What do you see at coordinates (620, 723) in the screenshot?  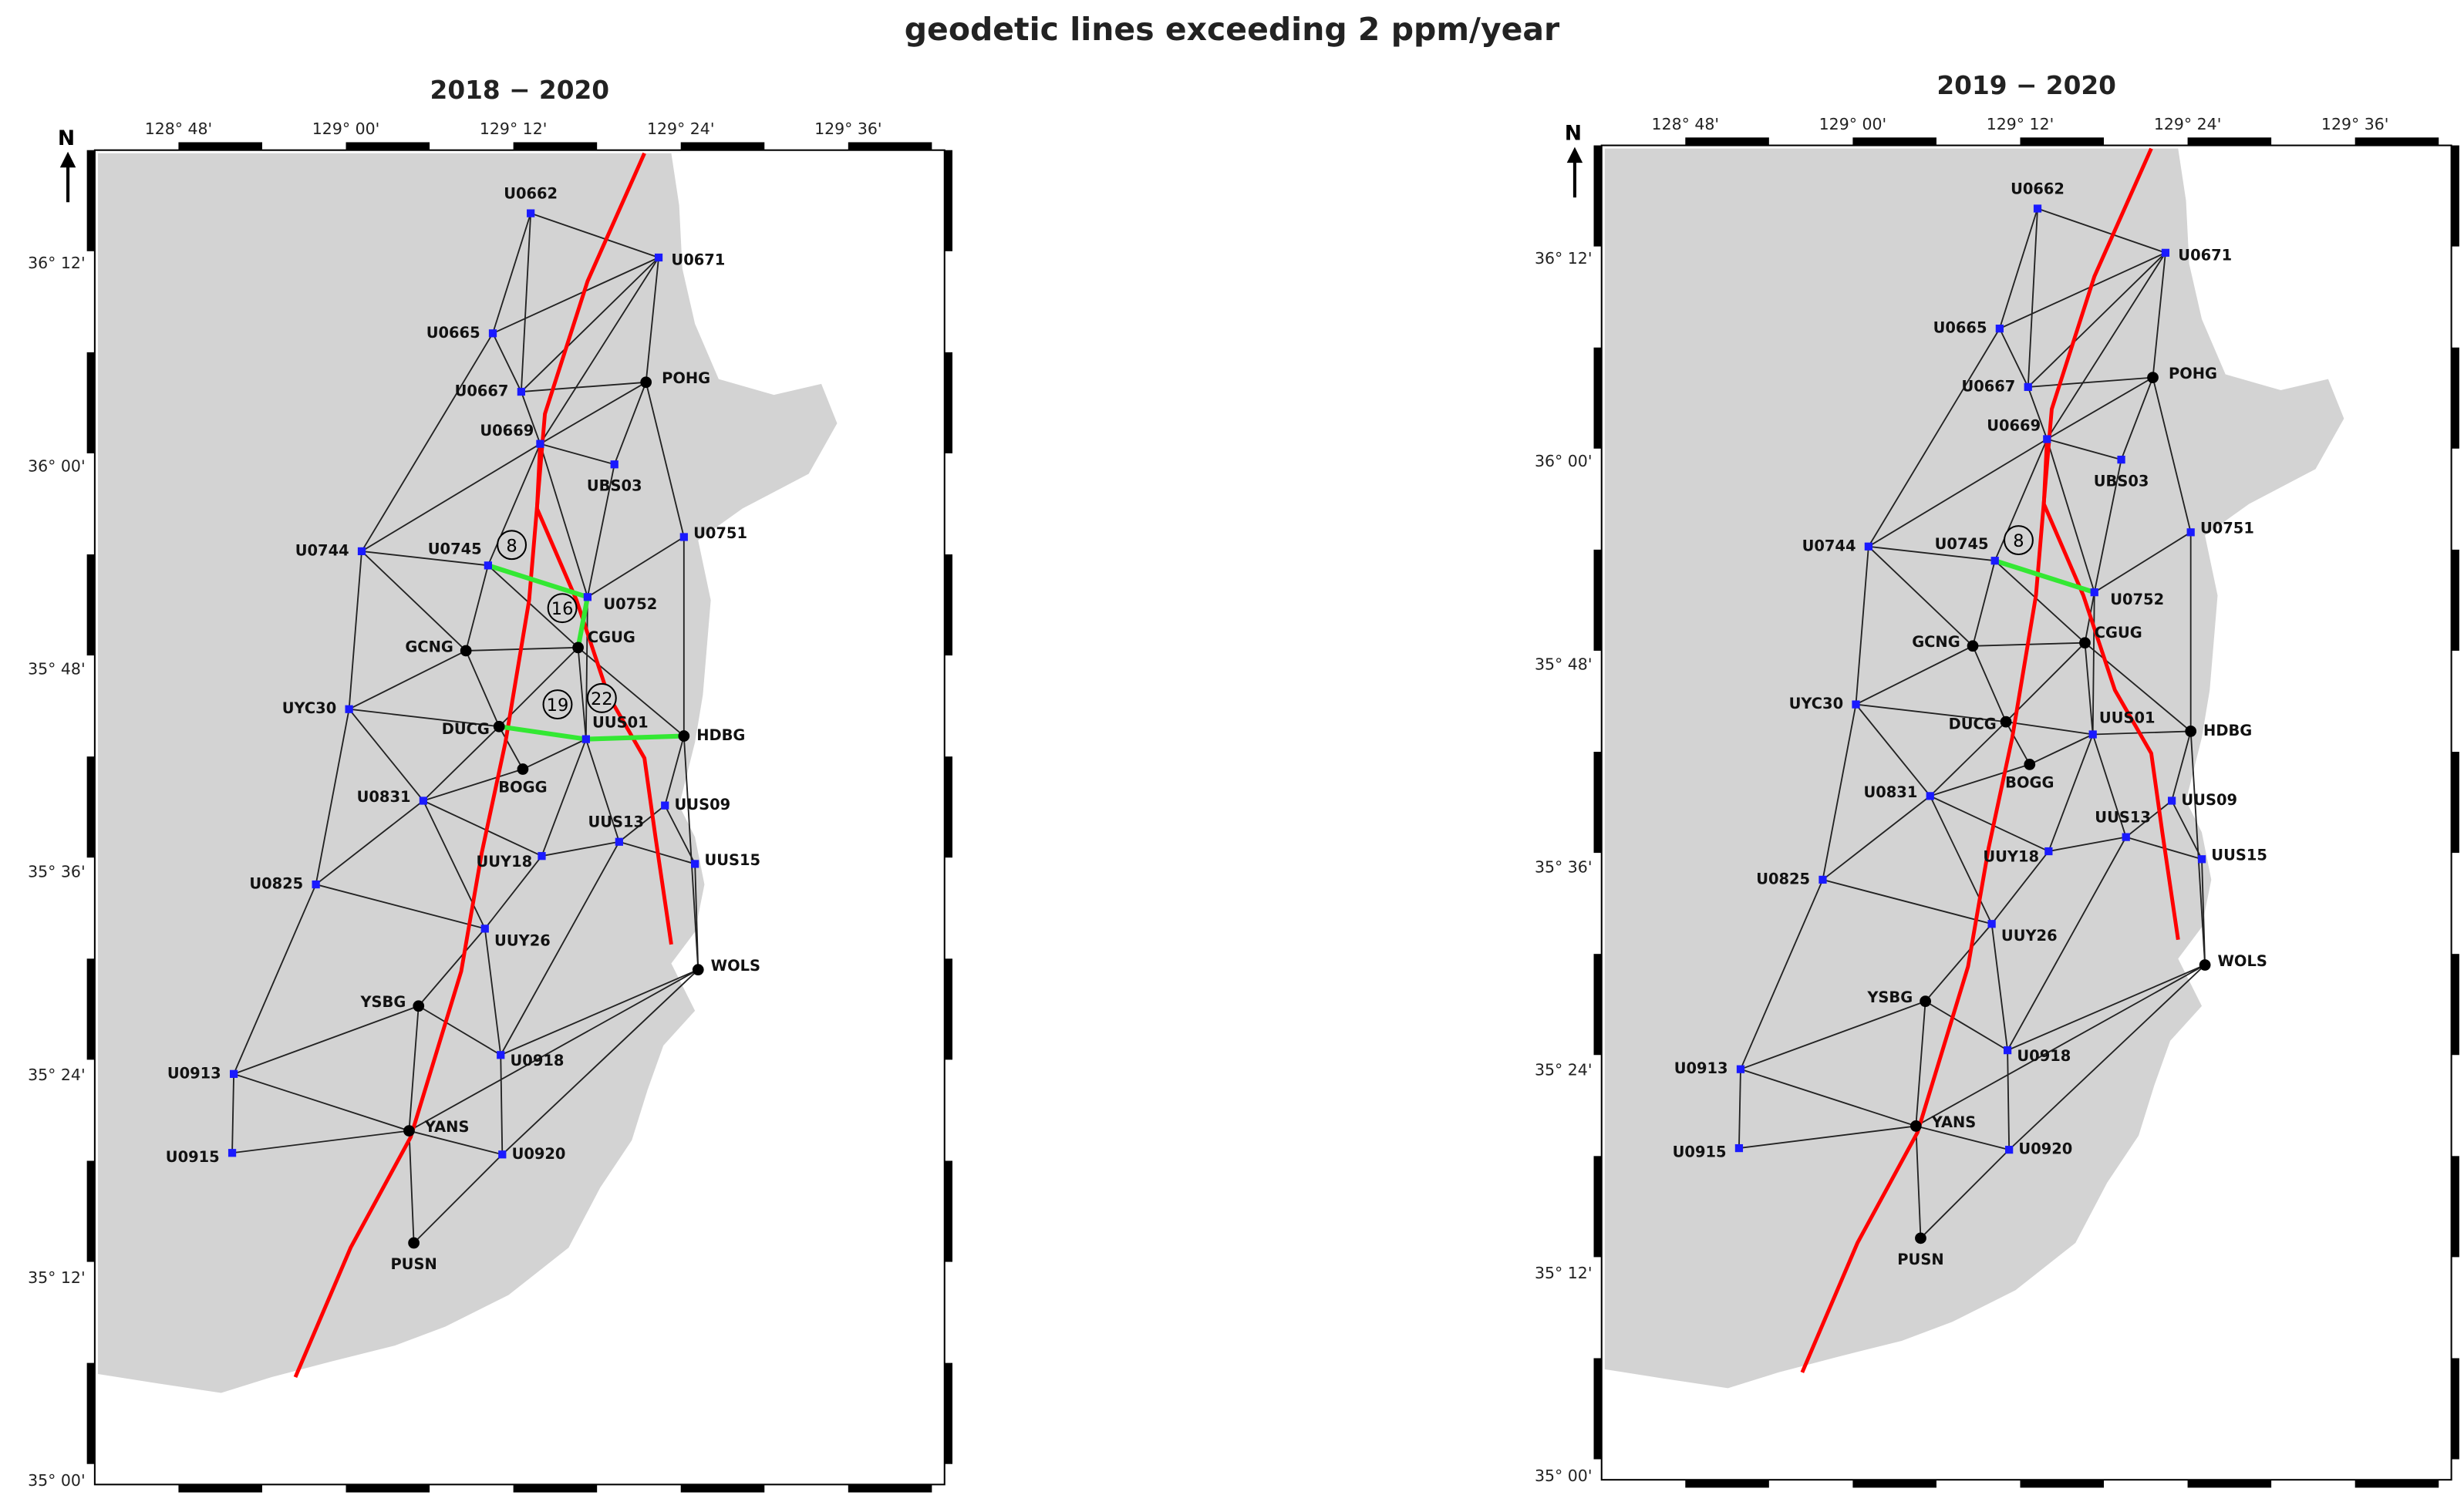 I see `station-label: UUS01` at bounding box center [620, 723].